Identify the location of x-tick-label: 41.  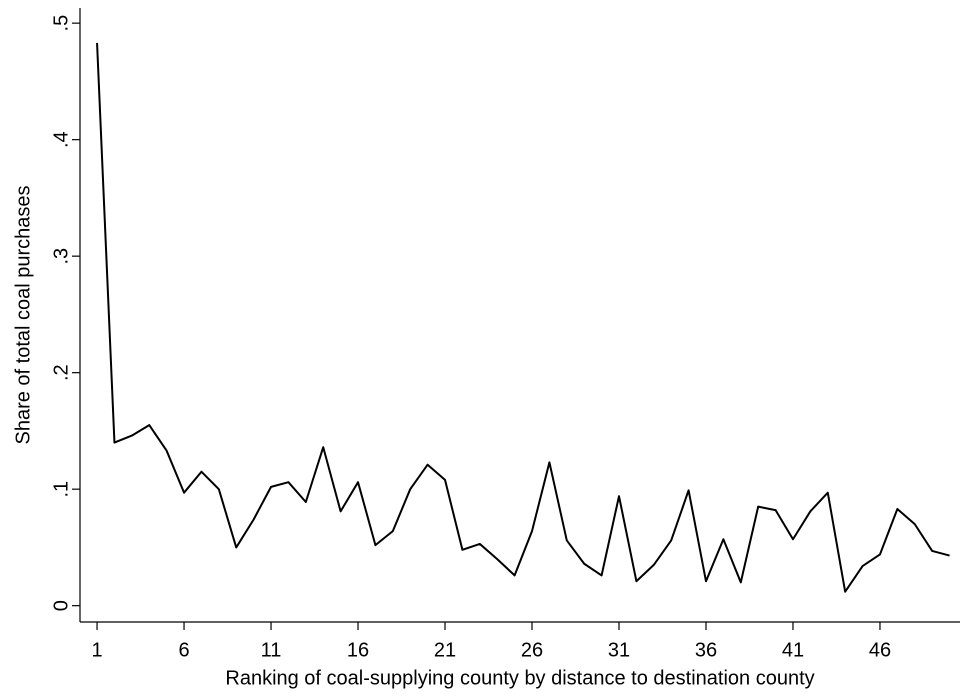
(793, 650).